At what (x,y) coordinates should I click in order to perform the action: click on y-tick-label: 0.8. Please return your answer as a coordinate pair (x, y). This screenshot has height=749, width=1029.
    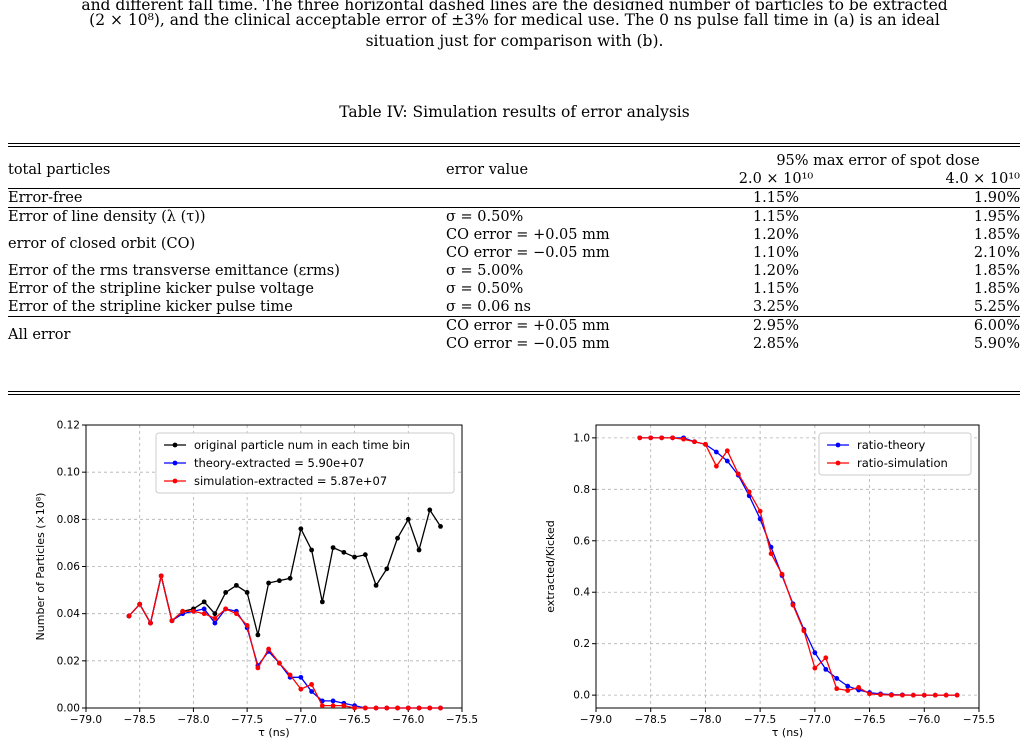
    Looking at the image, I should click on (581, 490).